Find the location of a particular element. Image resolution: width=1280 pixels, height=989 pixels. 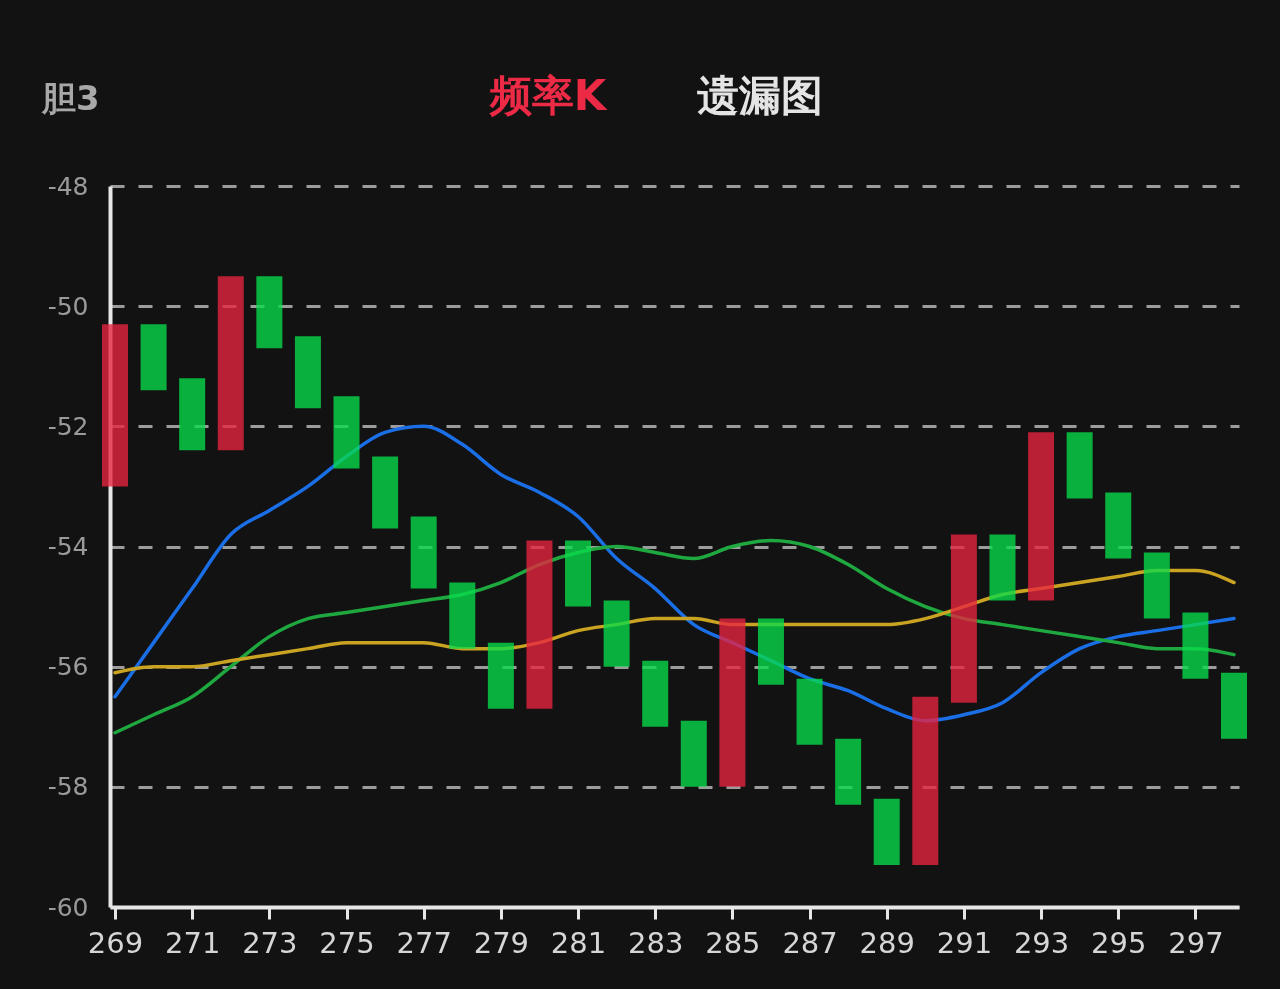

y-tick-label: -58 is located at coordinates (68, 787).